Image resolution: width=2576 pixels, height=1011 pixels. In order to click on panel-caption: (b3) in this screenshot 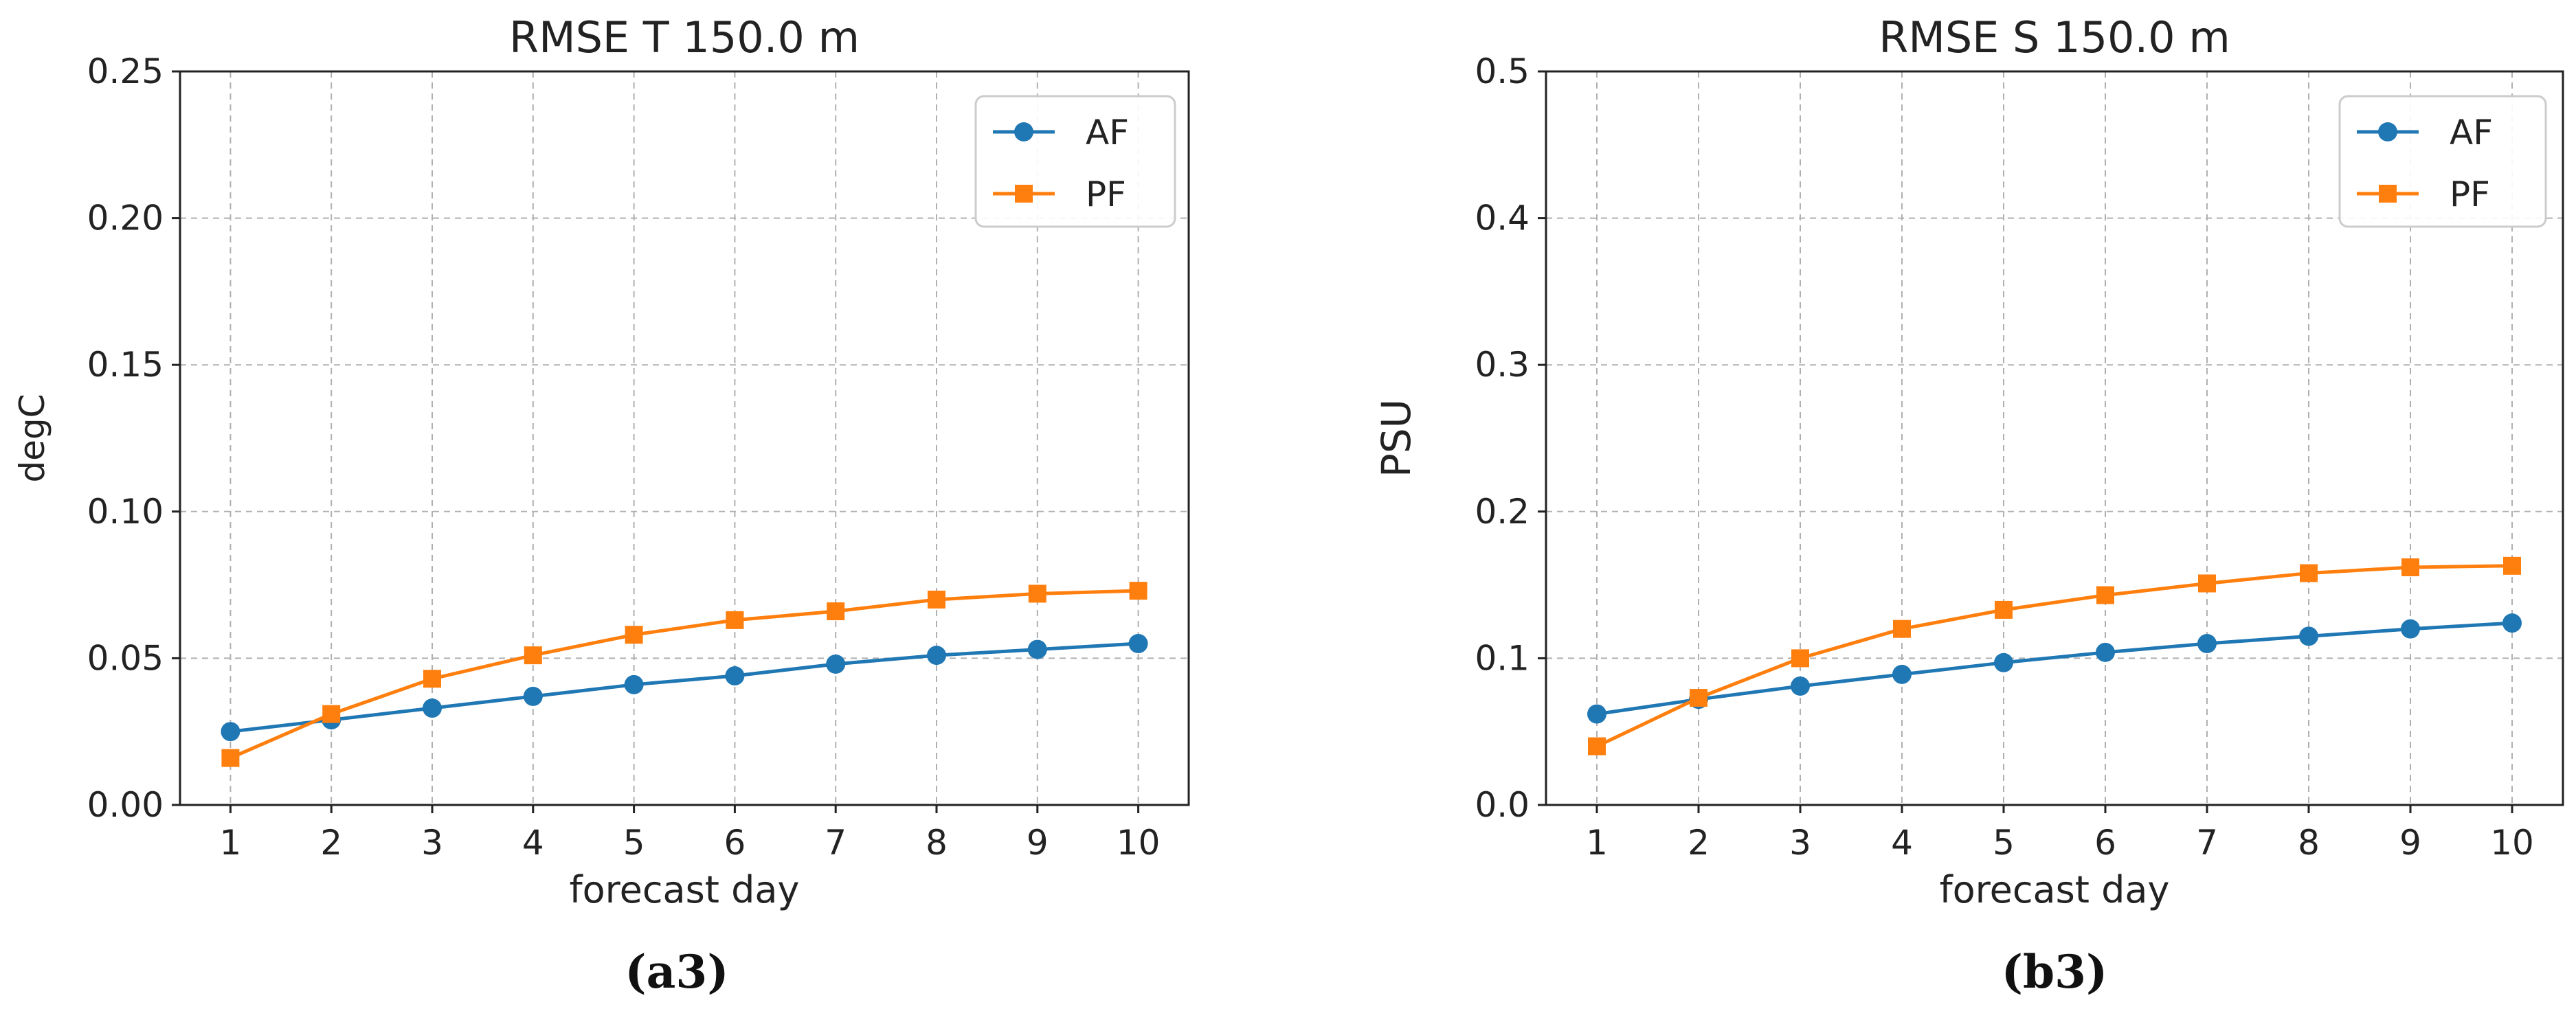, I will do `click(2055, 972)`.